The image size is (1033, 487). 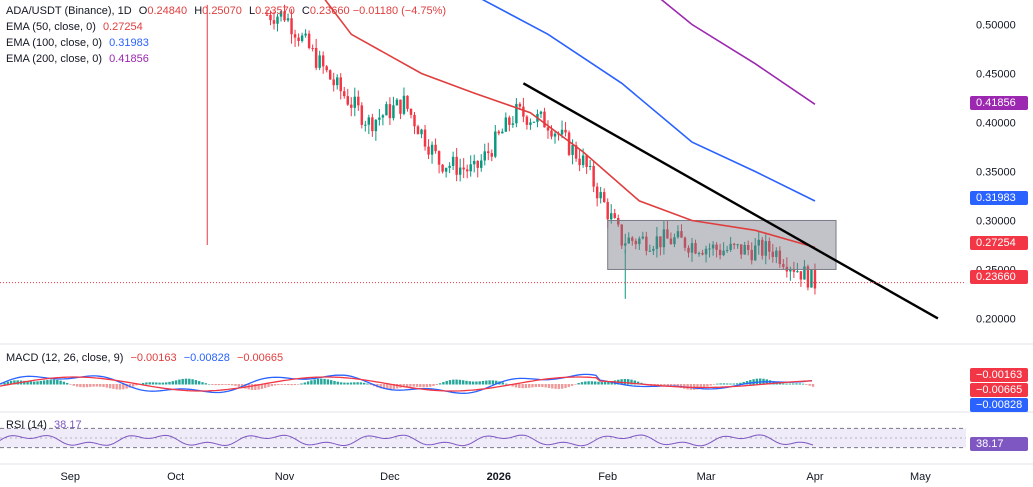 What do you see at coordinates (198, 11) in the screenshot?
I see `high-label: H` at bounding box center [198, 11].